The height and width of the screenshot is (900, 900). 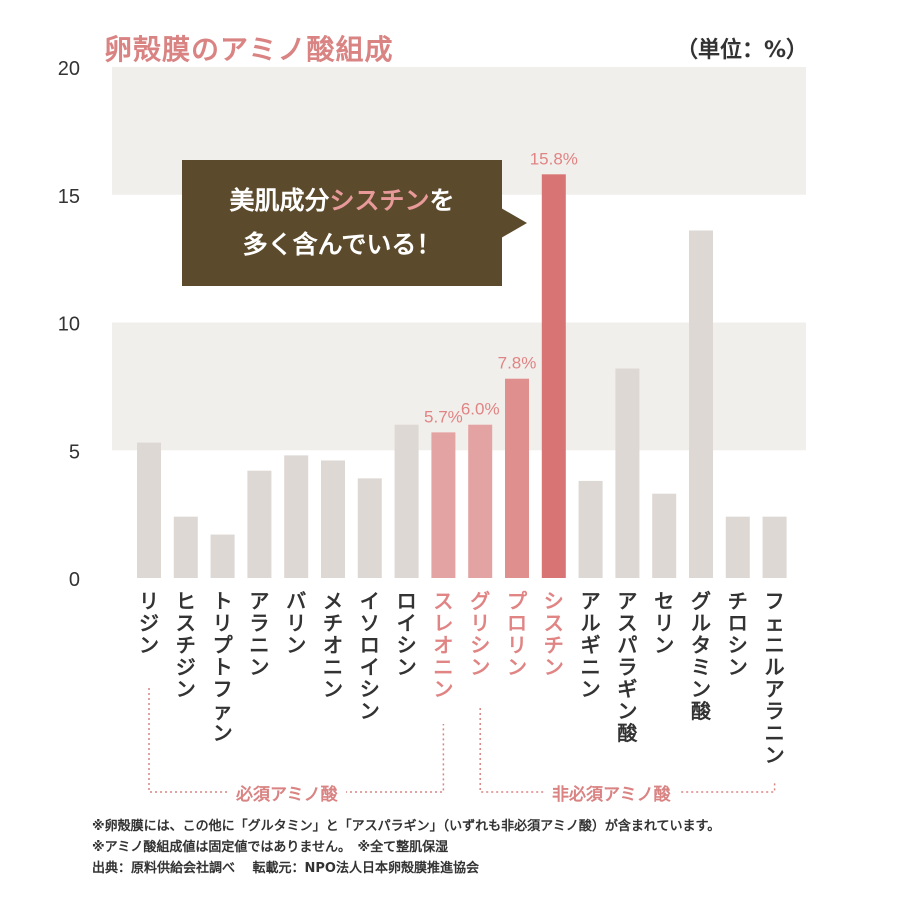 I want to click on category-label-char: バ, so click(x=296, y=601).